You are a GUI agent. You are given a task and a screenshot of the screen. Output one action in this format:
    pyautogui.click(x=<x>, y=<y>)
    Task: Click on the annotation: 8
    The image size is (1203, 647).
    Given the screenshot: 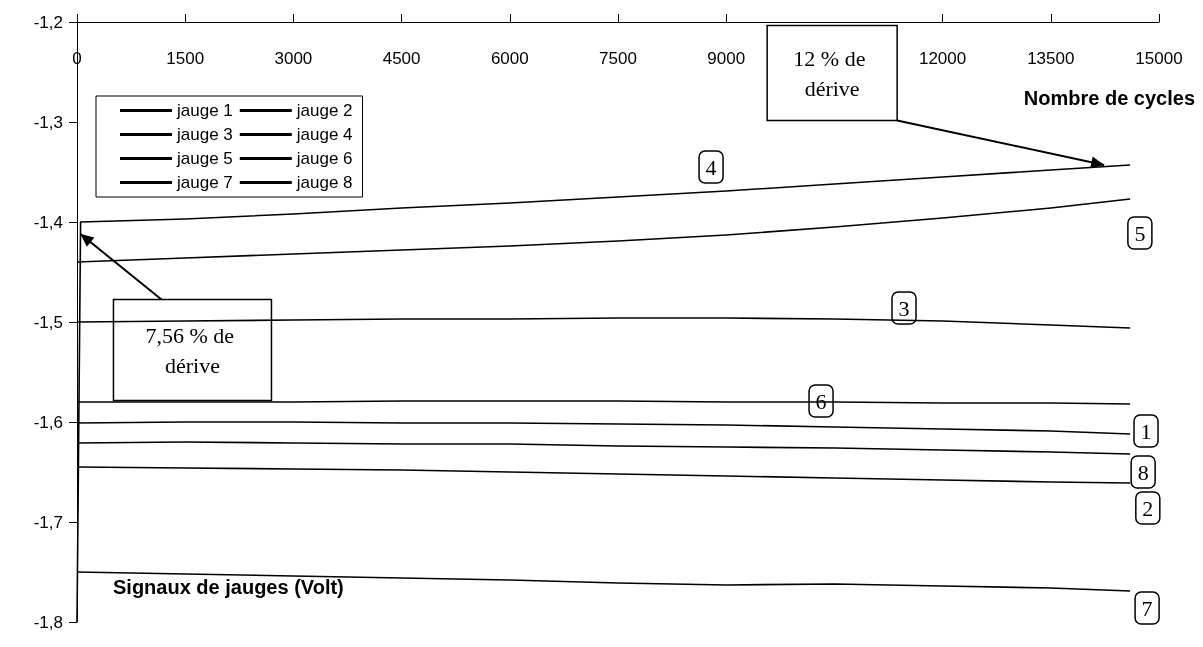 What is the action you would take?
    pyautogui.click(x=1143, y=472)
    